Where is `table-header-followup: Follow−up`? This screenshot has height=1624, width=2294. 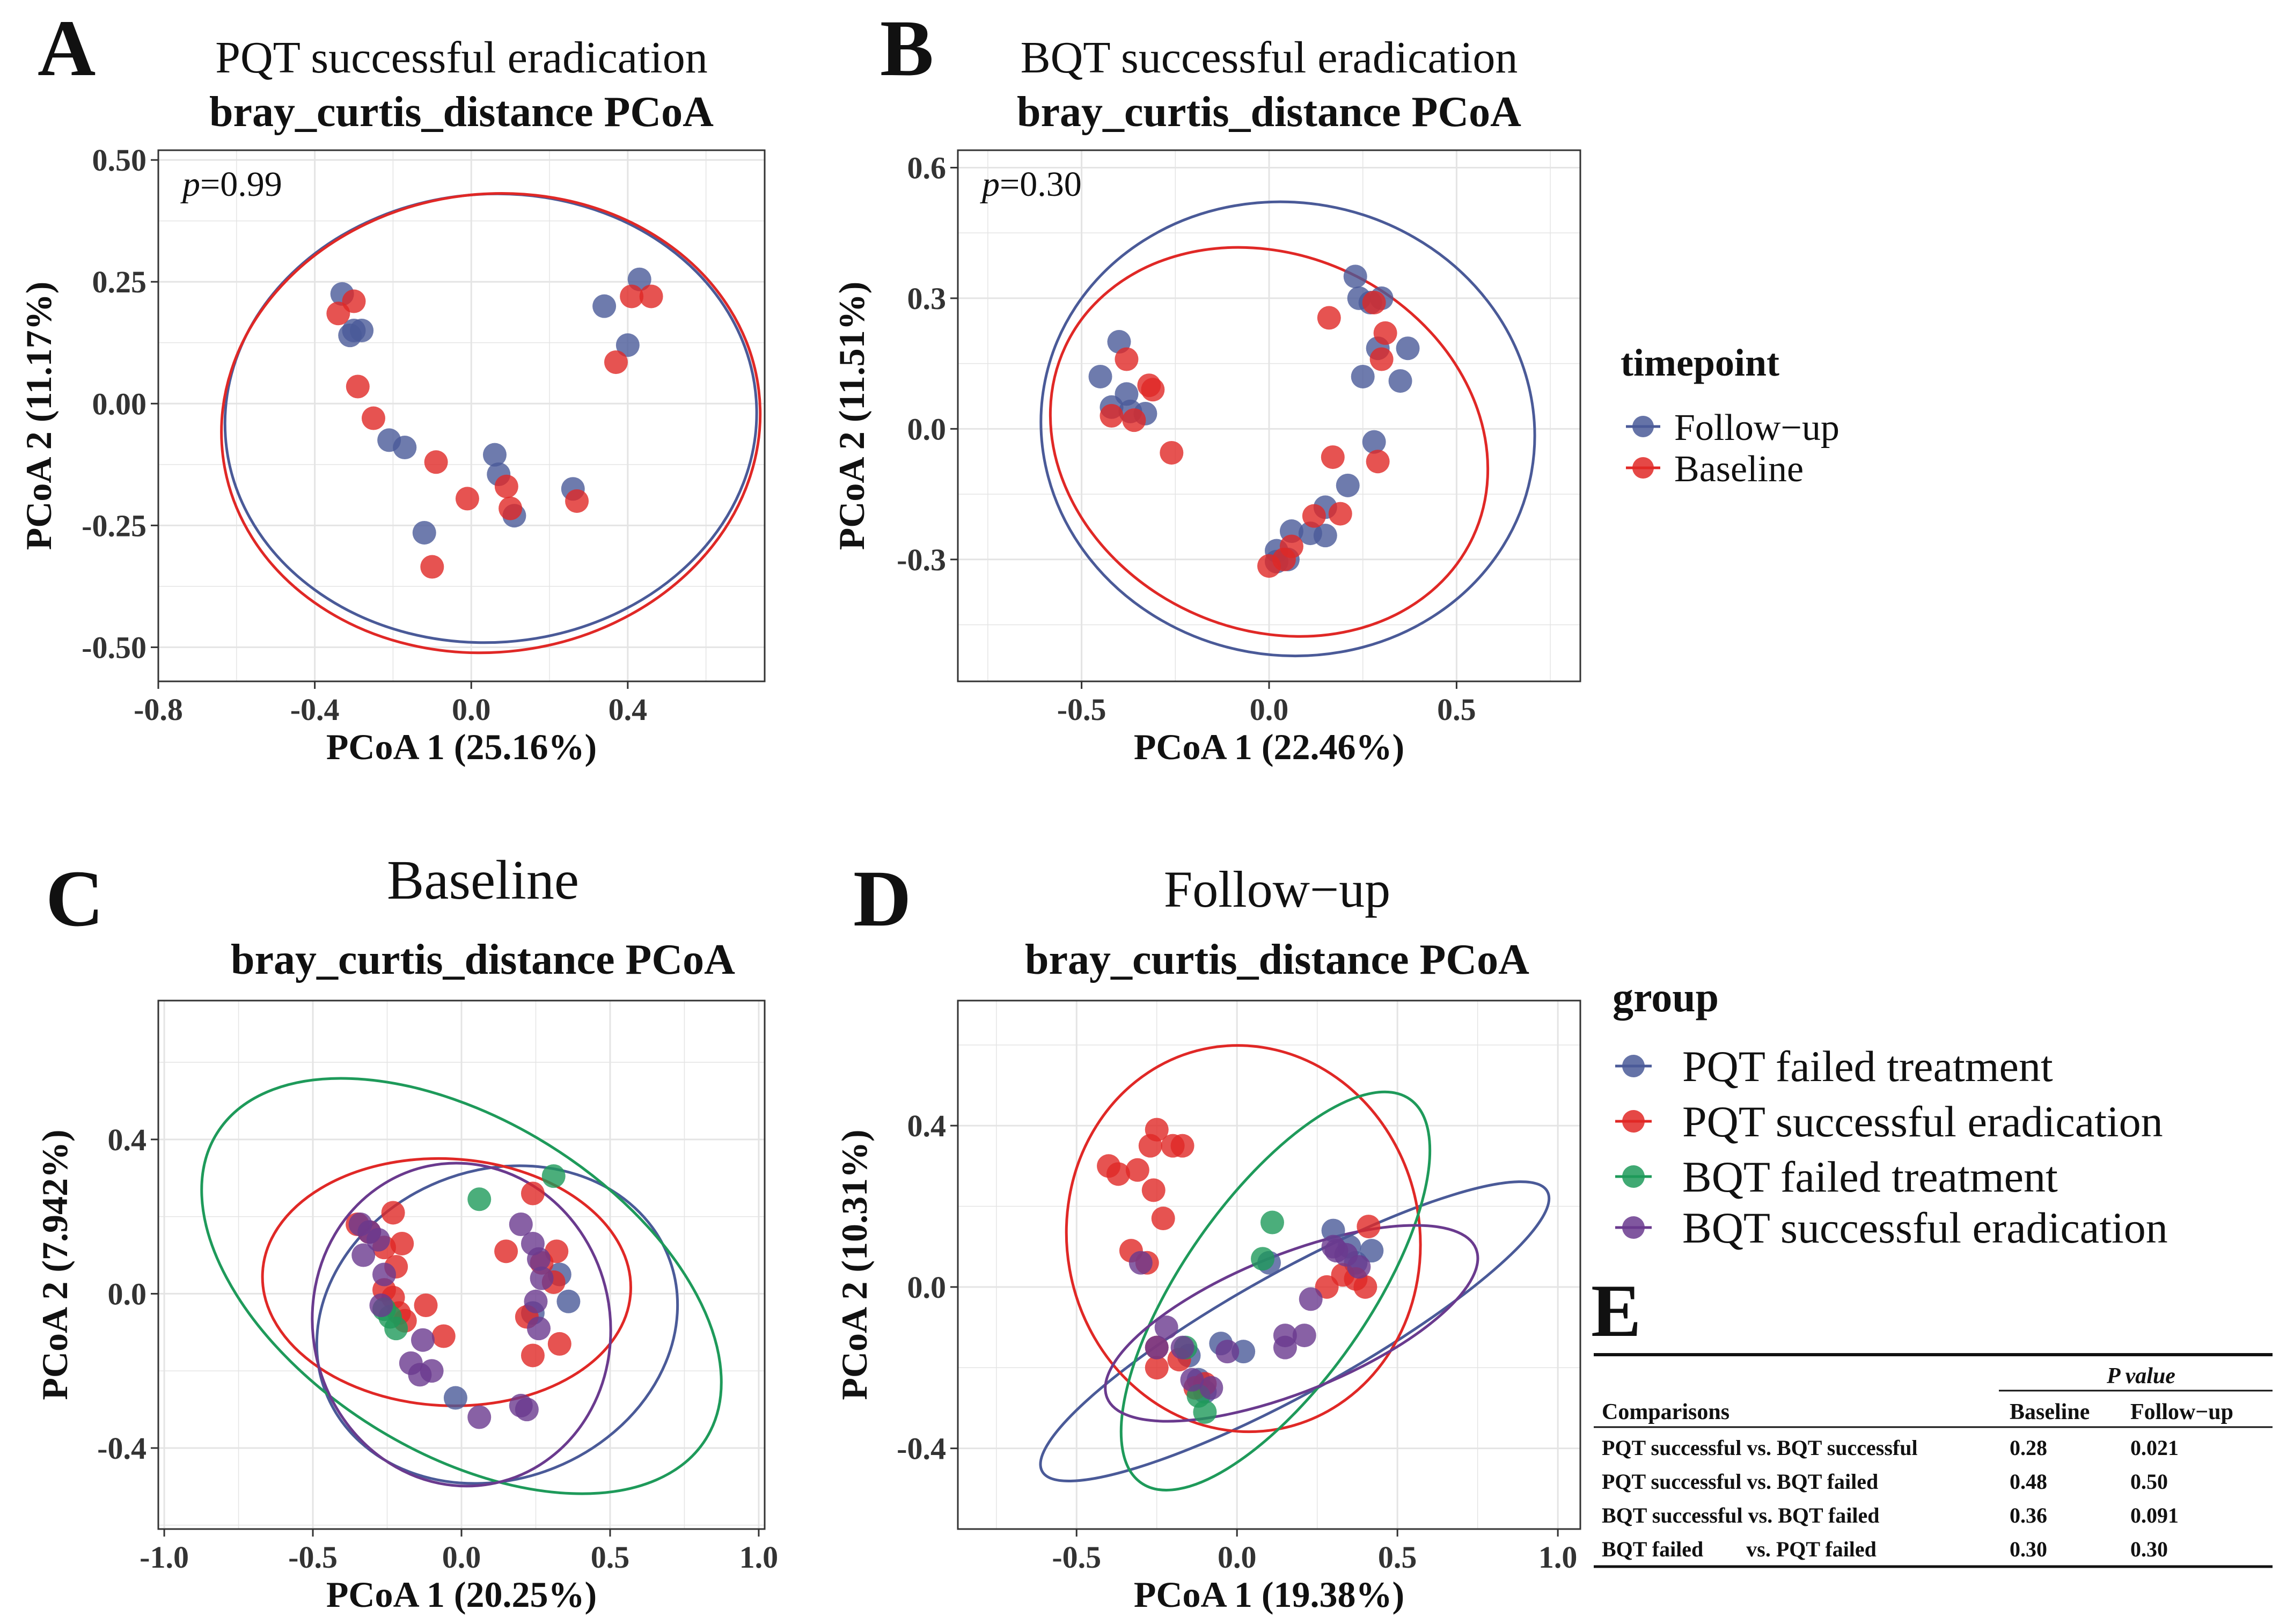 table-header-followup: Follow−up is located at coordinates (2182, 1412).